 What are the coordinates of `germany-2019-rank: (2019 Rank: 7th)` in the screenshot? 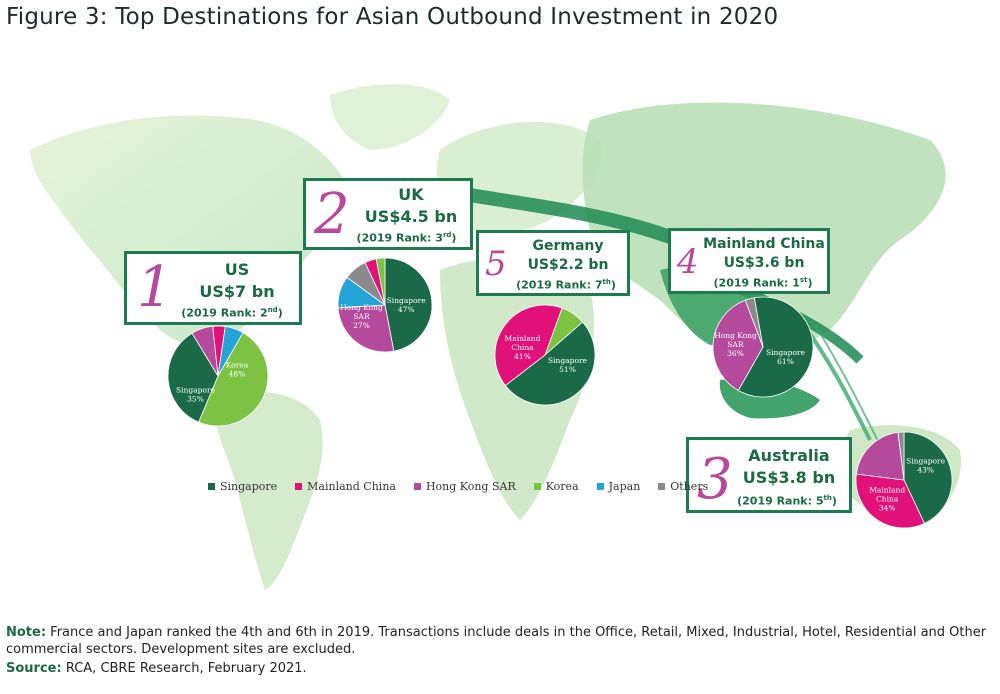 It's located at (566, 285).